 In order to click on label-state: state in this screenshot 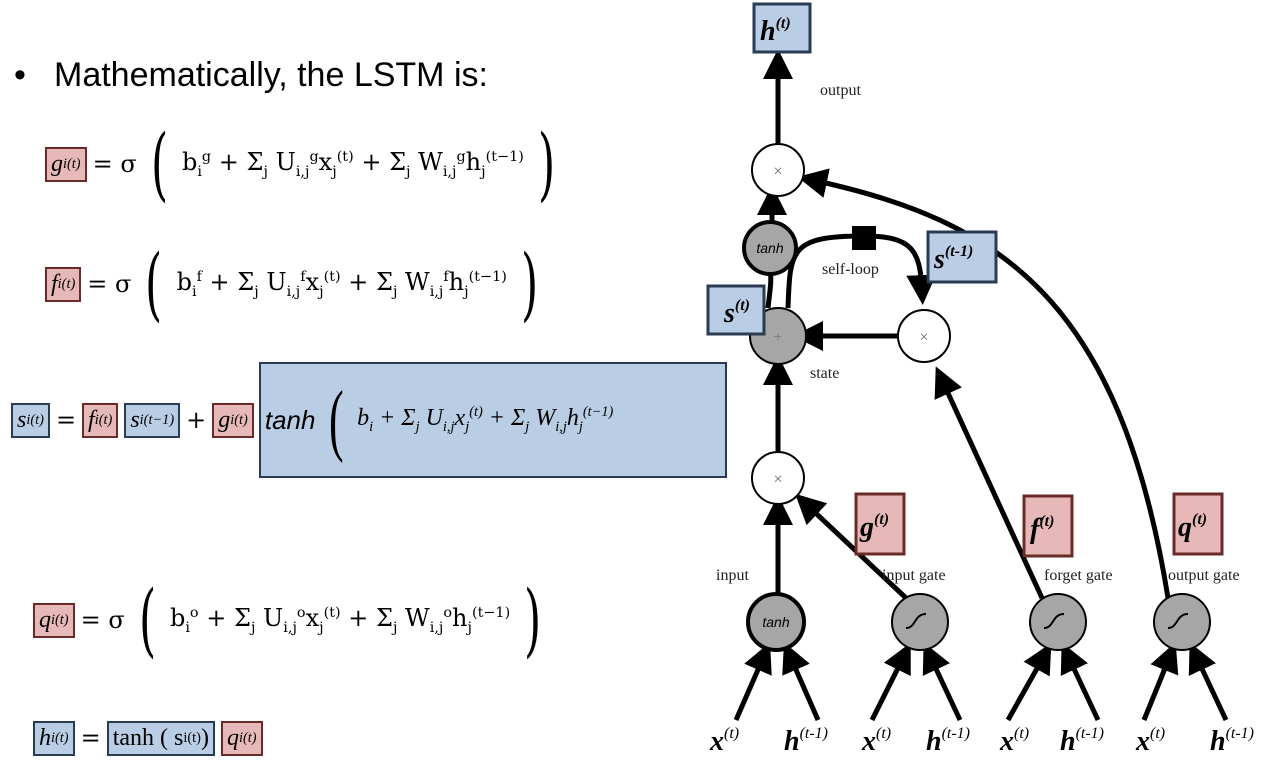, I will do `click(824, 373)`.